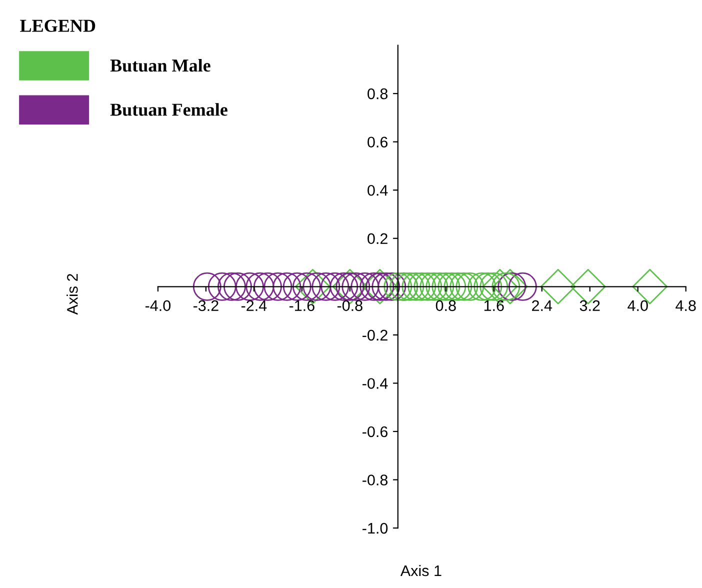 This screenshot has width=702, height=588. Describe the element at coordinates (590, 306) in the screenshot. I see `x-tick-label: 3.2` at that location.